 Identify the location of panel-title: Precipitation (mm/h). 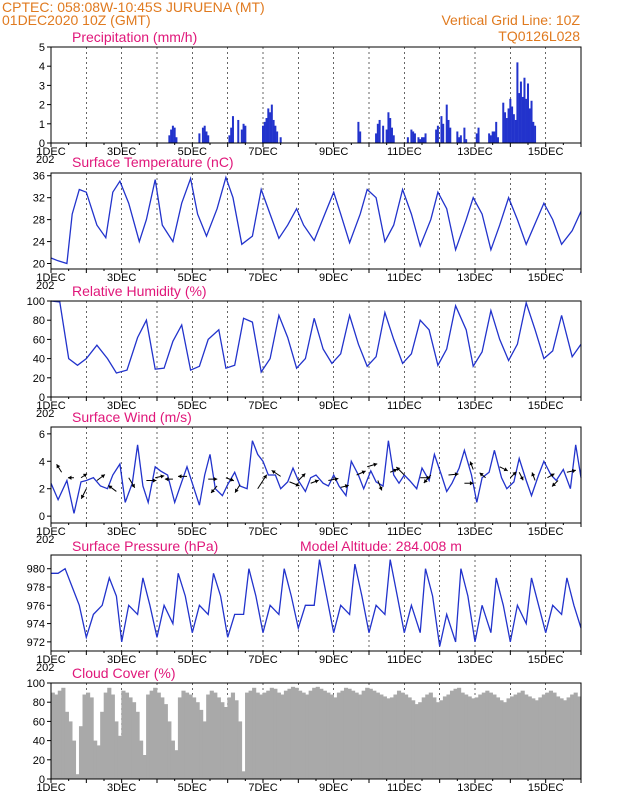
(134, 37).